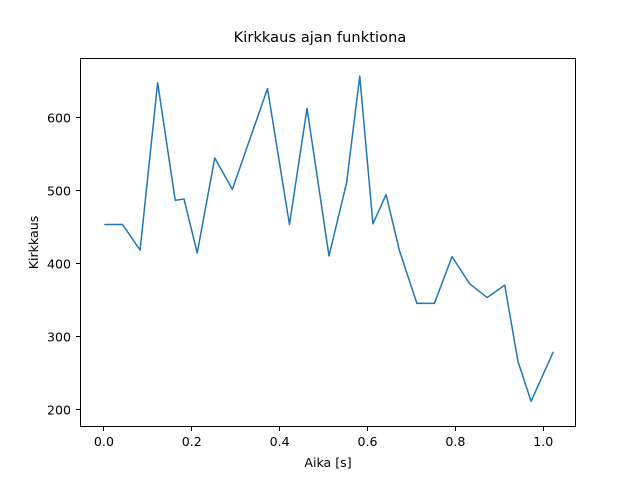 The image size is (640, 480). Describe the element at coordinates (58, 410) in the screenshot. I see `y-tick-label: 200` at that location.